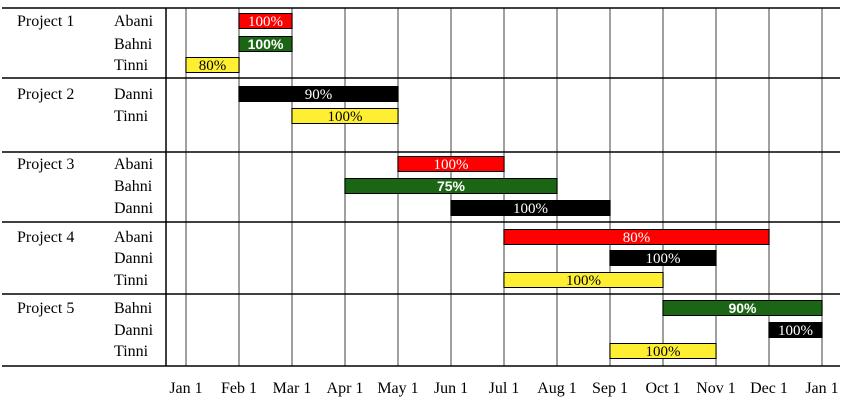 The width and height of the screenshot is (851, 409). What do you see at coordinates (45, 308) in the screenshot?
I see `project-label: Project 5` at bounding box center [45, 308].